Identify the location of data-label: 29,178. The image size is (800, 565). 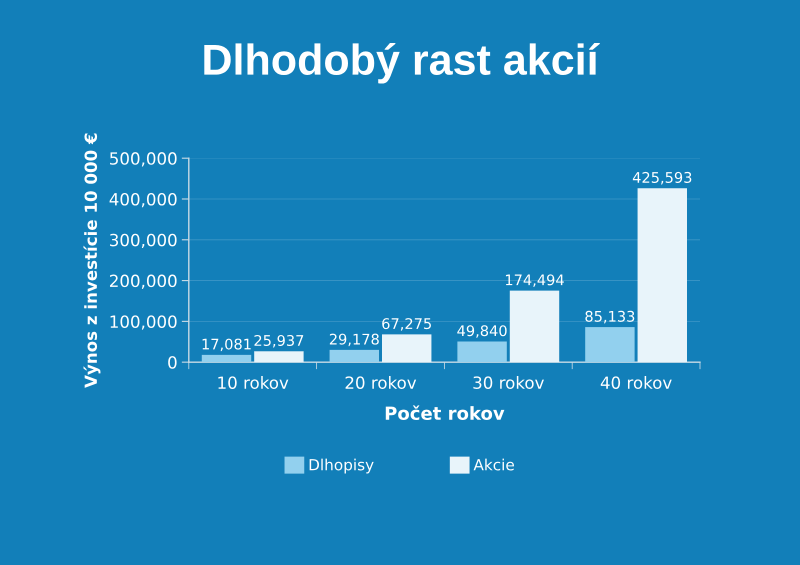
(354, 340).